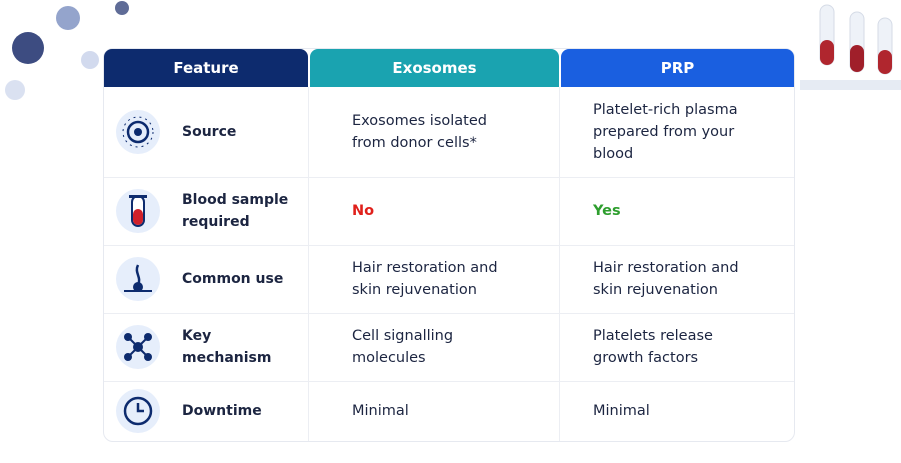  I want to click on virus-decoration, so click(67, 50).